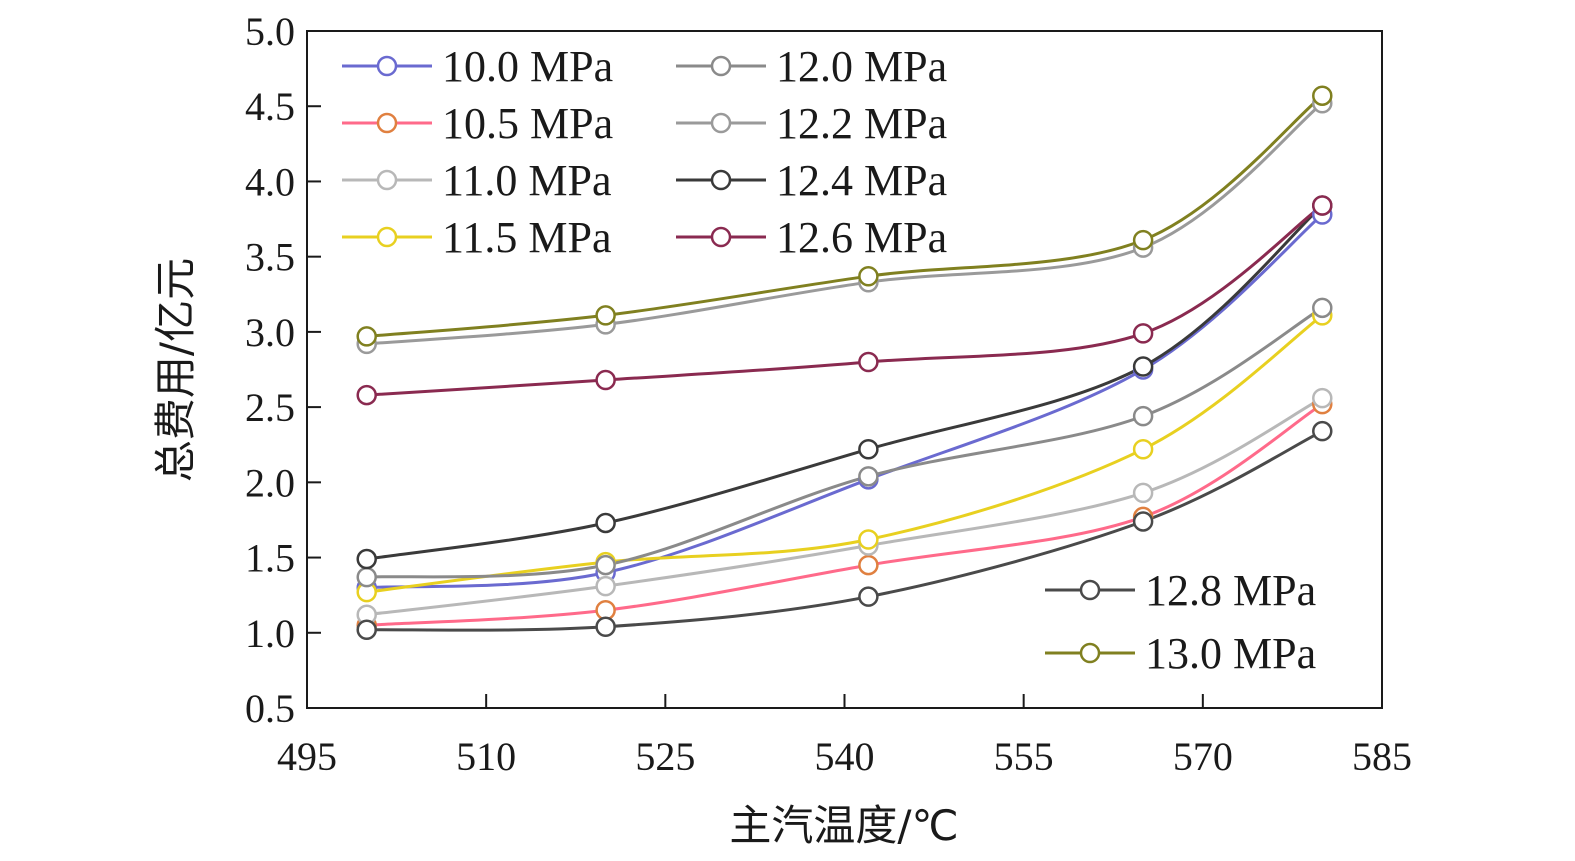 This screenshot has width=1575, height=861. I want to click on legend-label: 12.0 MPa, so click(861, 66).